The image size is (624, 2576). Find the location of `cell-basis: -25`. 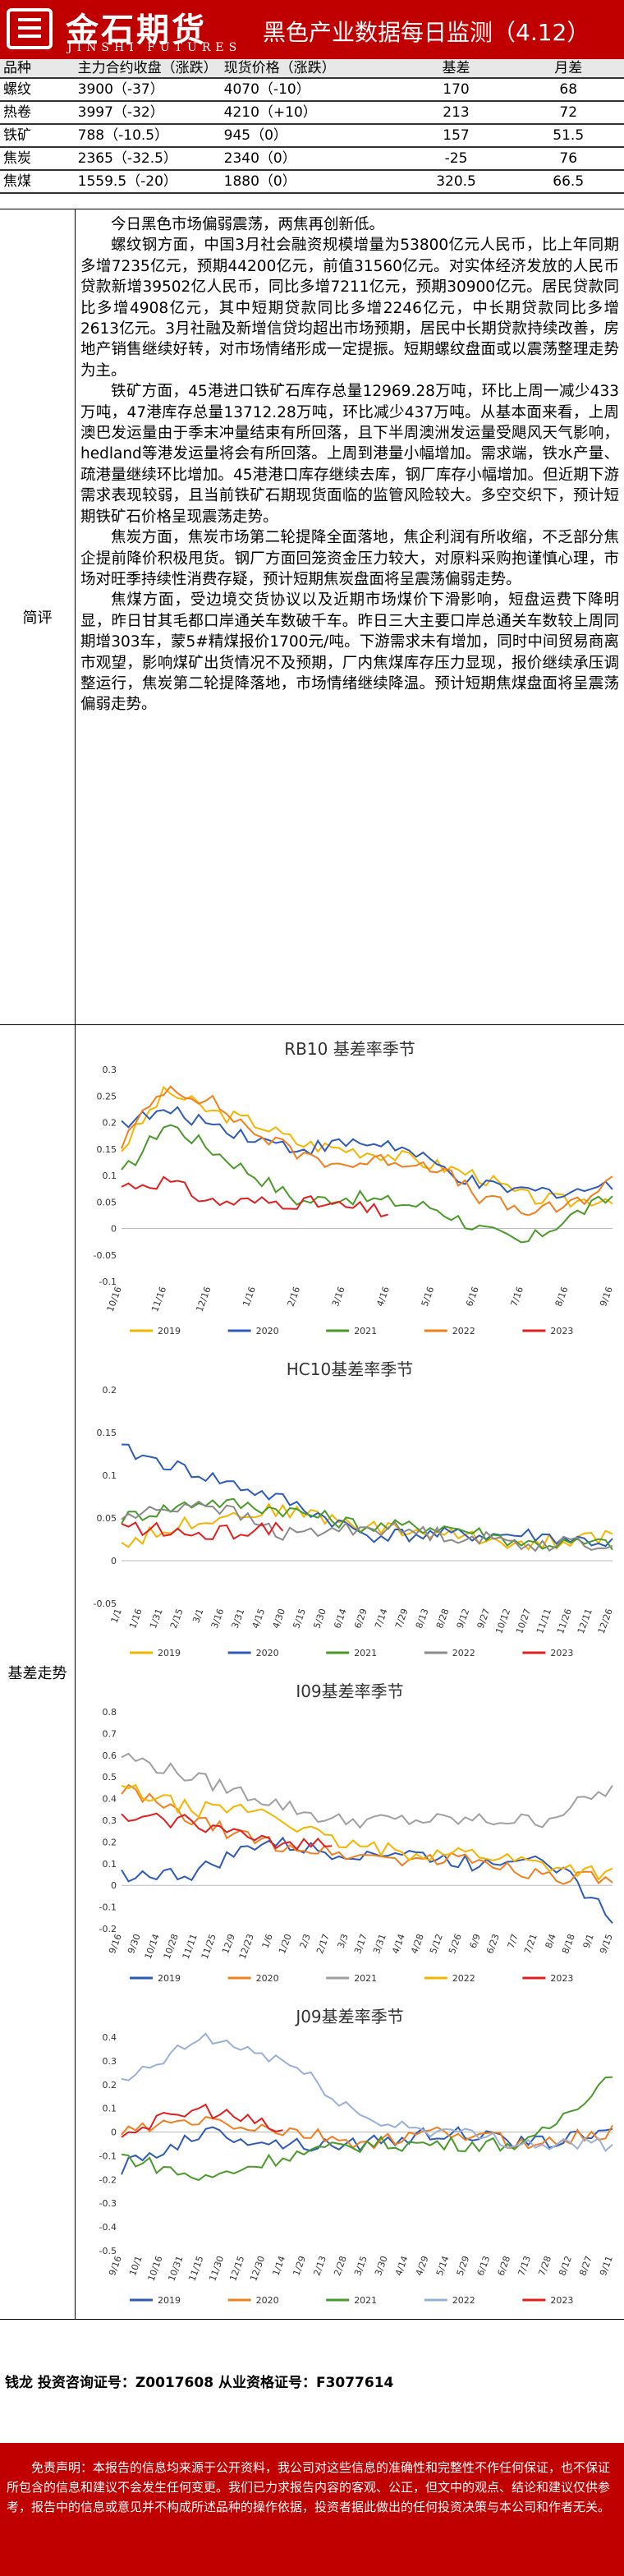

cell-basis: -25 is located at coordinates (456, 159).